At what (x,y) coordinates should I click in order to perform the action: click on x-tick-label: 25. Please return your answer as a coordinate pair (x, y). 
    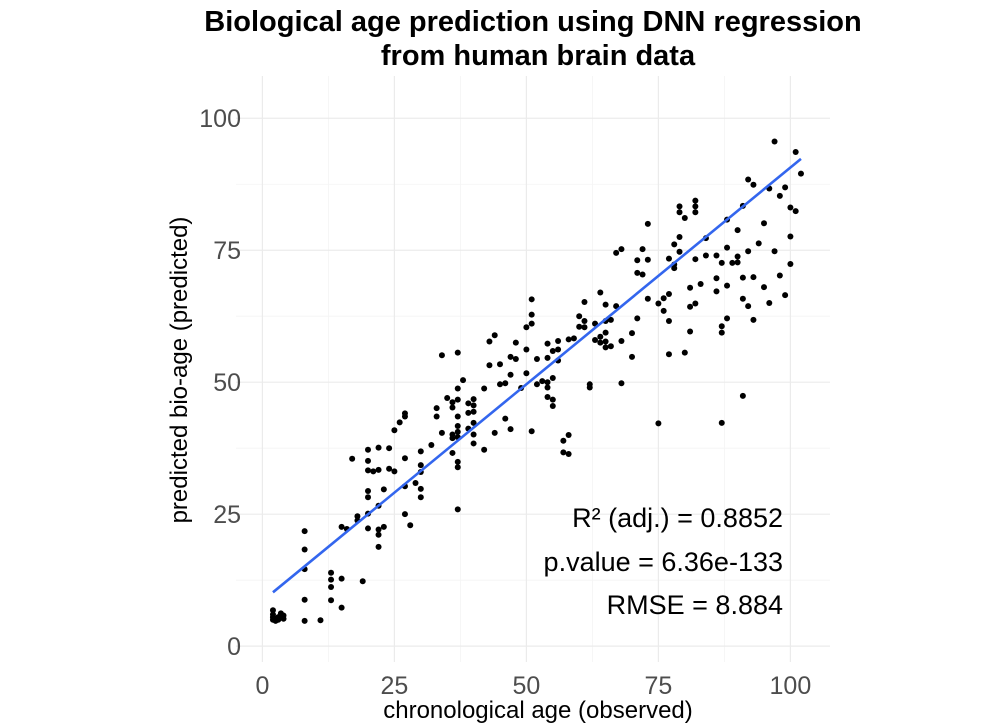
    Looking at the image, I should click on (394, 686).